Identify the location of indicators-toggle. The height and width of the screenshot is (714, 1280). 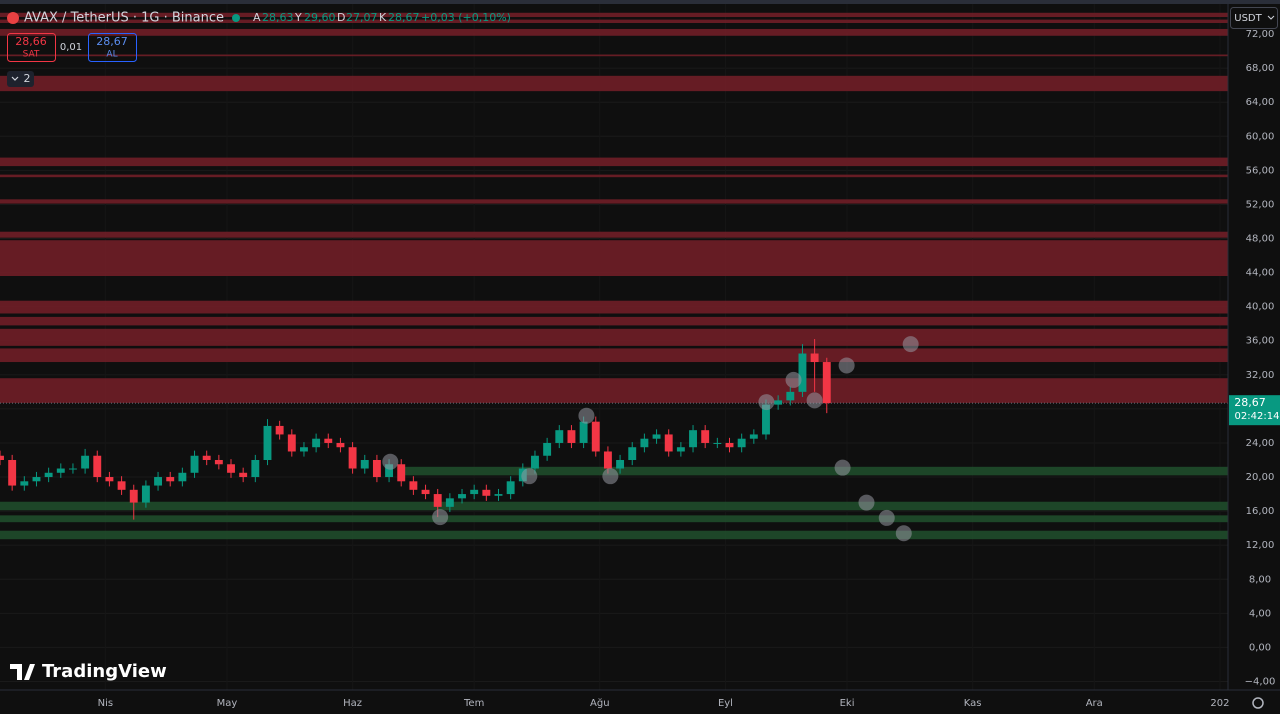
(20, 79).